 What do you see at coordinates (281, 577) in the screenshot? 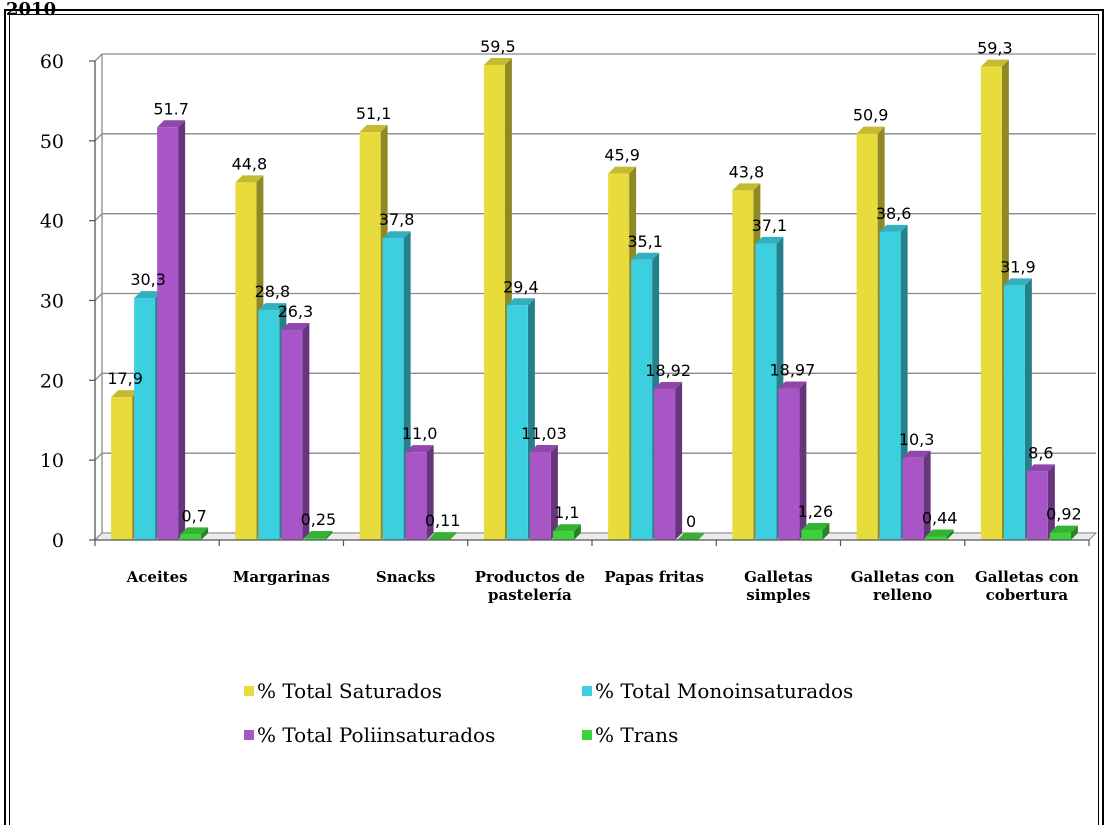
I see `x-tick-label: Margarinas` at bounding box center [281, 577].